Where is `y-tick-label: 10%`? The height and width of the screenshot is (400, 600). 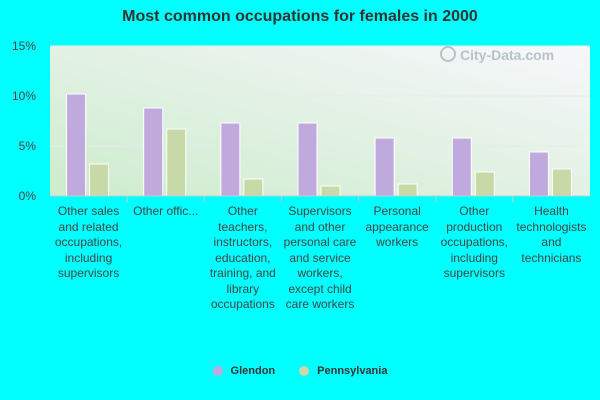
y-tick-label: 10% is located at coordinates (24, 96).